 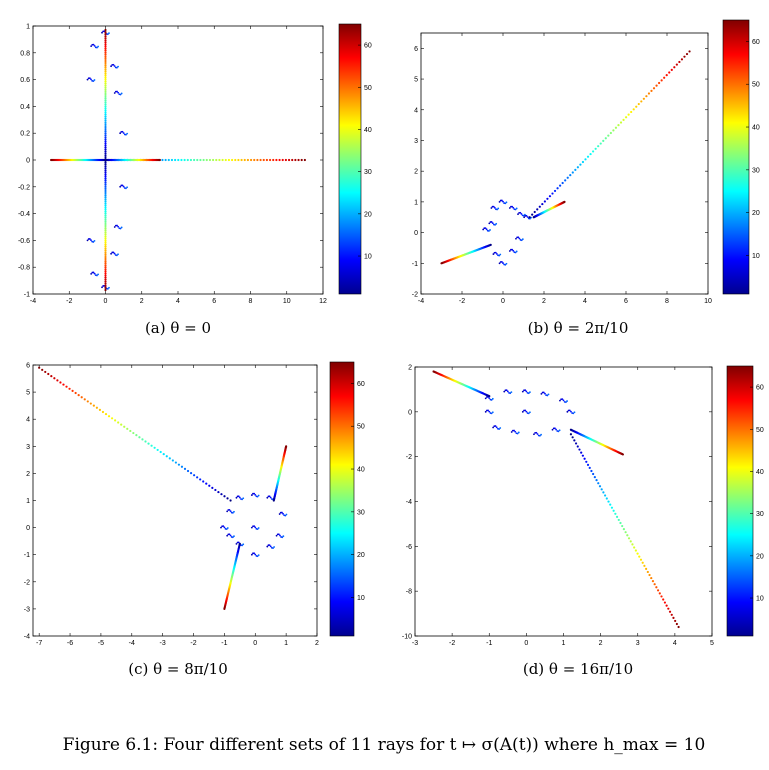 I want to click on x-tick-label: 10, so click(x=708, y=301).